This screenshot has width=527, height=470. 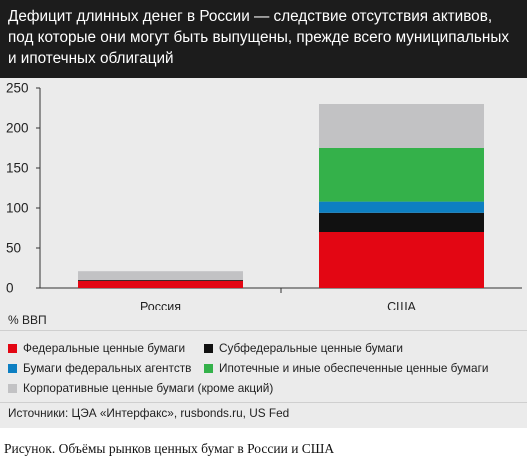 What do you see at coordinates (17, 208) in the screenshot?
I see `y-tick-label: 100` at bounding box center [17, 208].